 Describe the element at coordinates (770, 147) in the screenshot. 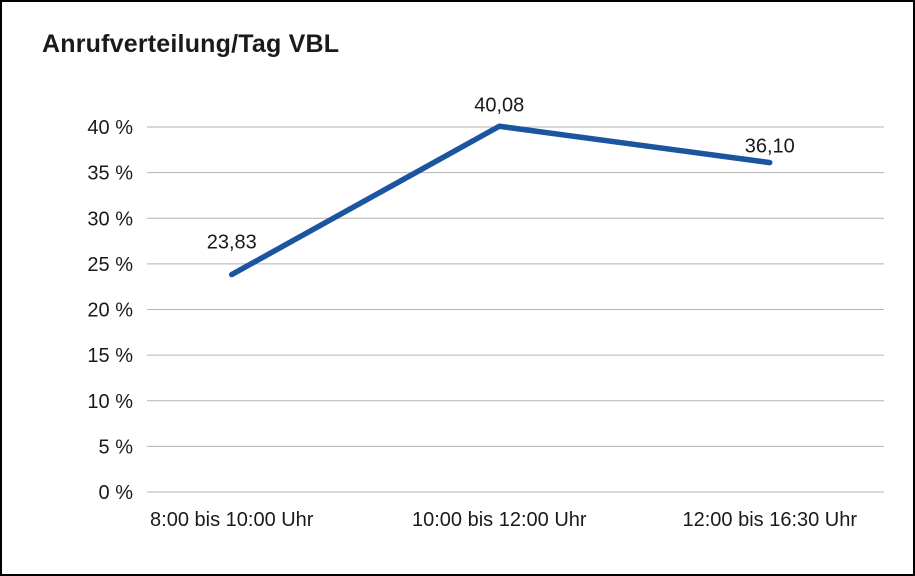

I see `data-label: 36,10` at that location.